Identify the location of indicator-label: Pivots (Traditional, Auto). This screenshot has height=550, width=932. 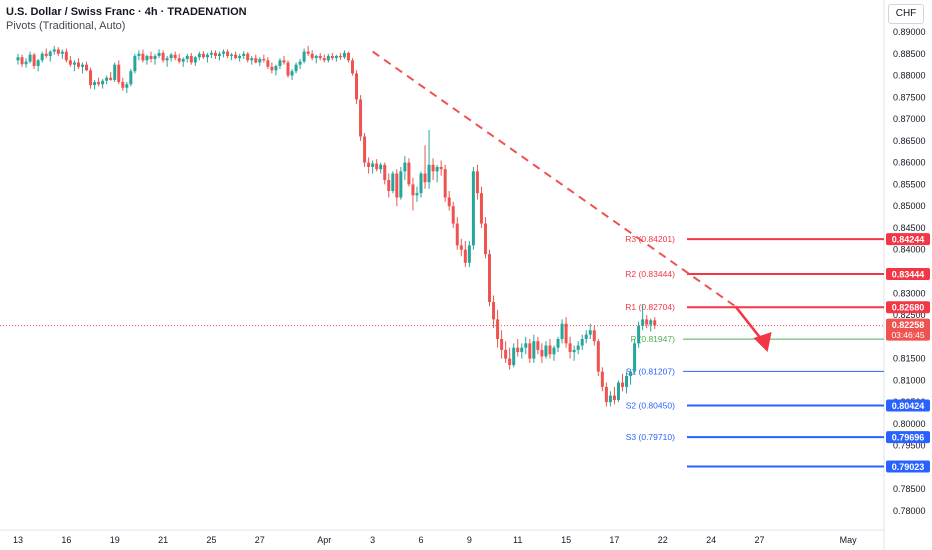
(66, 26).